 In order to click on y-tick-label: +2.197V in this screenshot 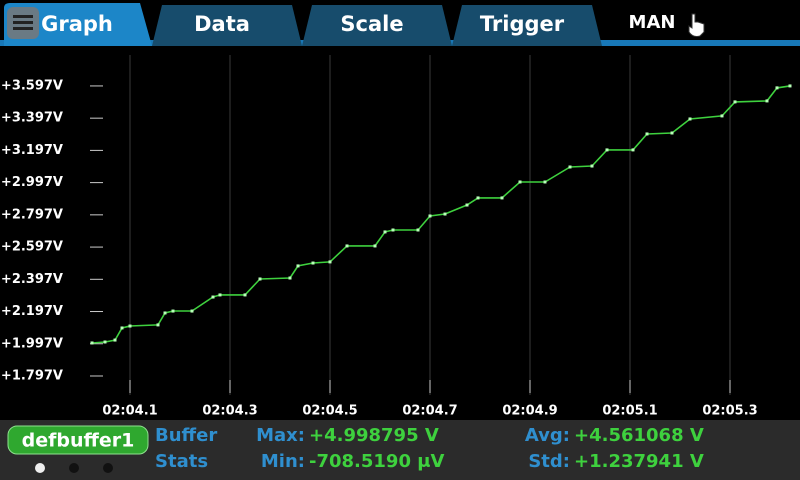, I will do `click(32, 311)`.